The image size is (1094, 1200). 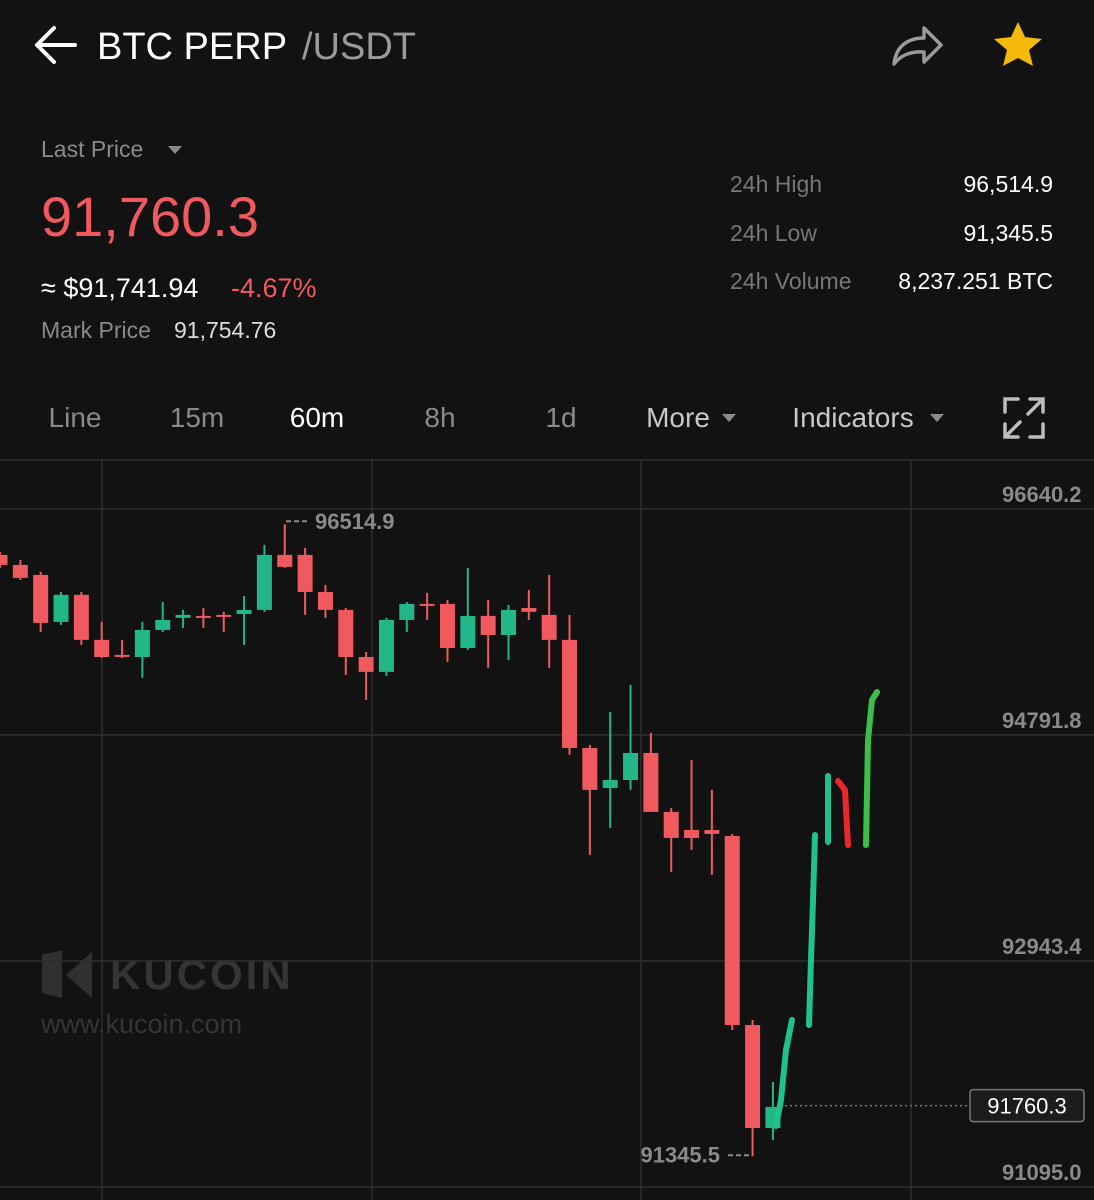 I want to click on tab: Indicators, so click(x=852, y=417).